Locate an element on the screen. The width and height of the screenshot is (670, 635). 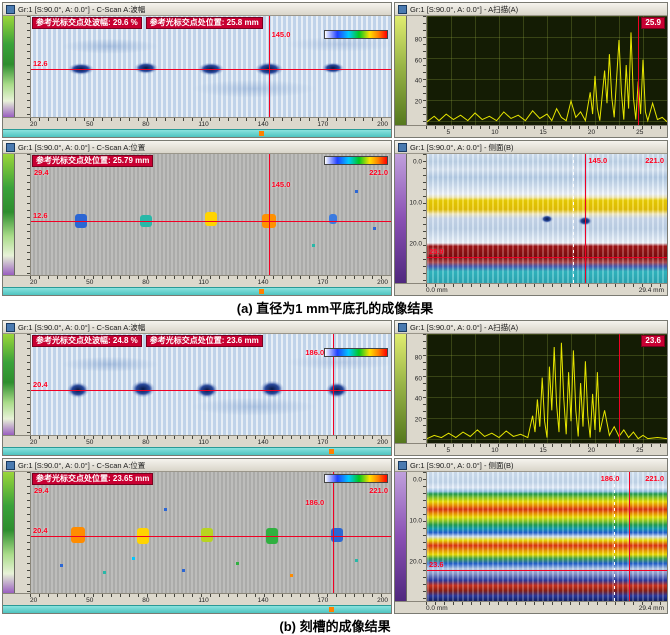
panel-title: Gr:1 [S:90.0°, A: 0.0°] - C-Scan A:波幅 is located at coordinates (82, 9).